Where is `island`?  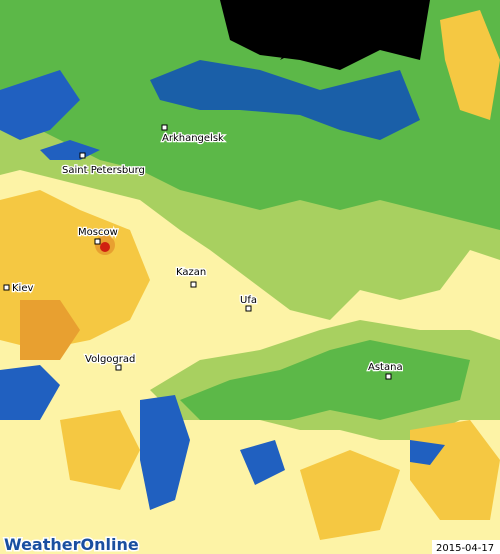 island is located at coordinates (305, 30).